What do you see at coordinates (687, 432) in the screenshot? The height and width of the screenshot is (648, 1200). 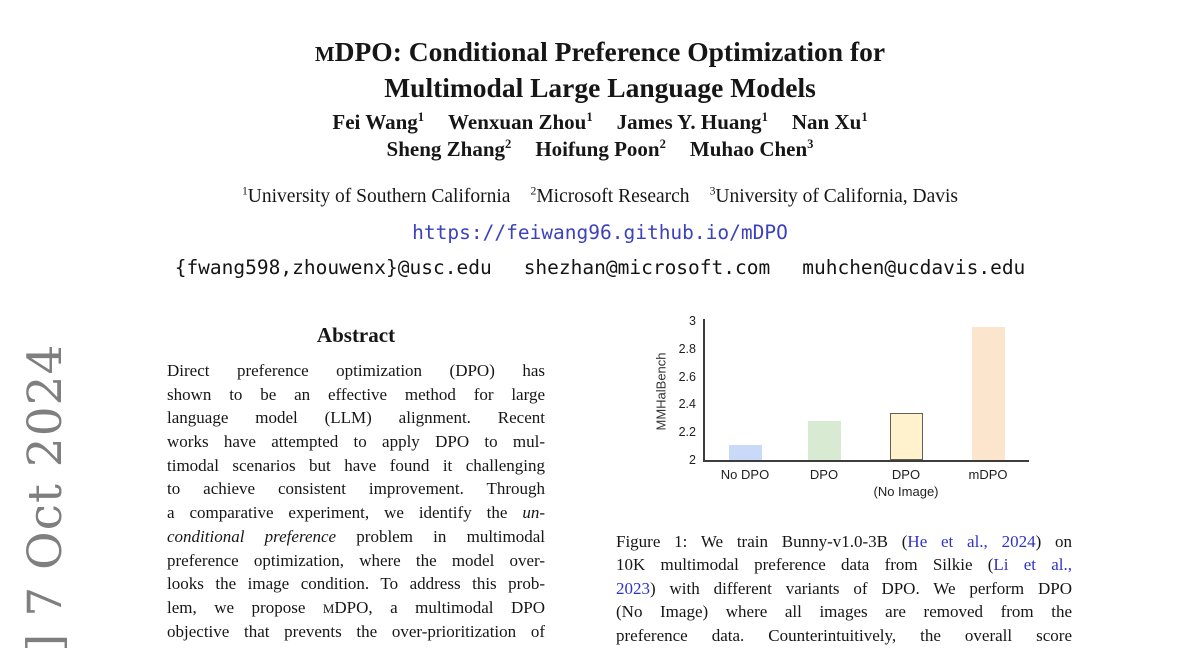 I see `y-tick-label: 2.2` at bounding box center [687, 432].